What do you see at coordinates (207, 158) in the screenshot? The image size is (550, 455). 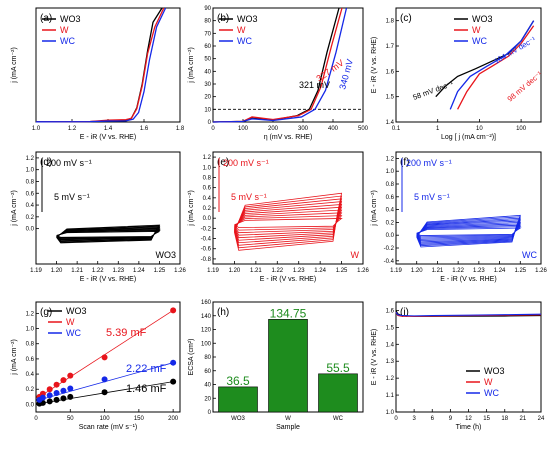 I see `y-tick-label-e: 1.2` at bounding box center [207, 158].